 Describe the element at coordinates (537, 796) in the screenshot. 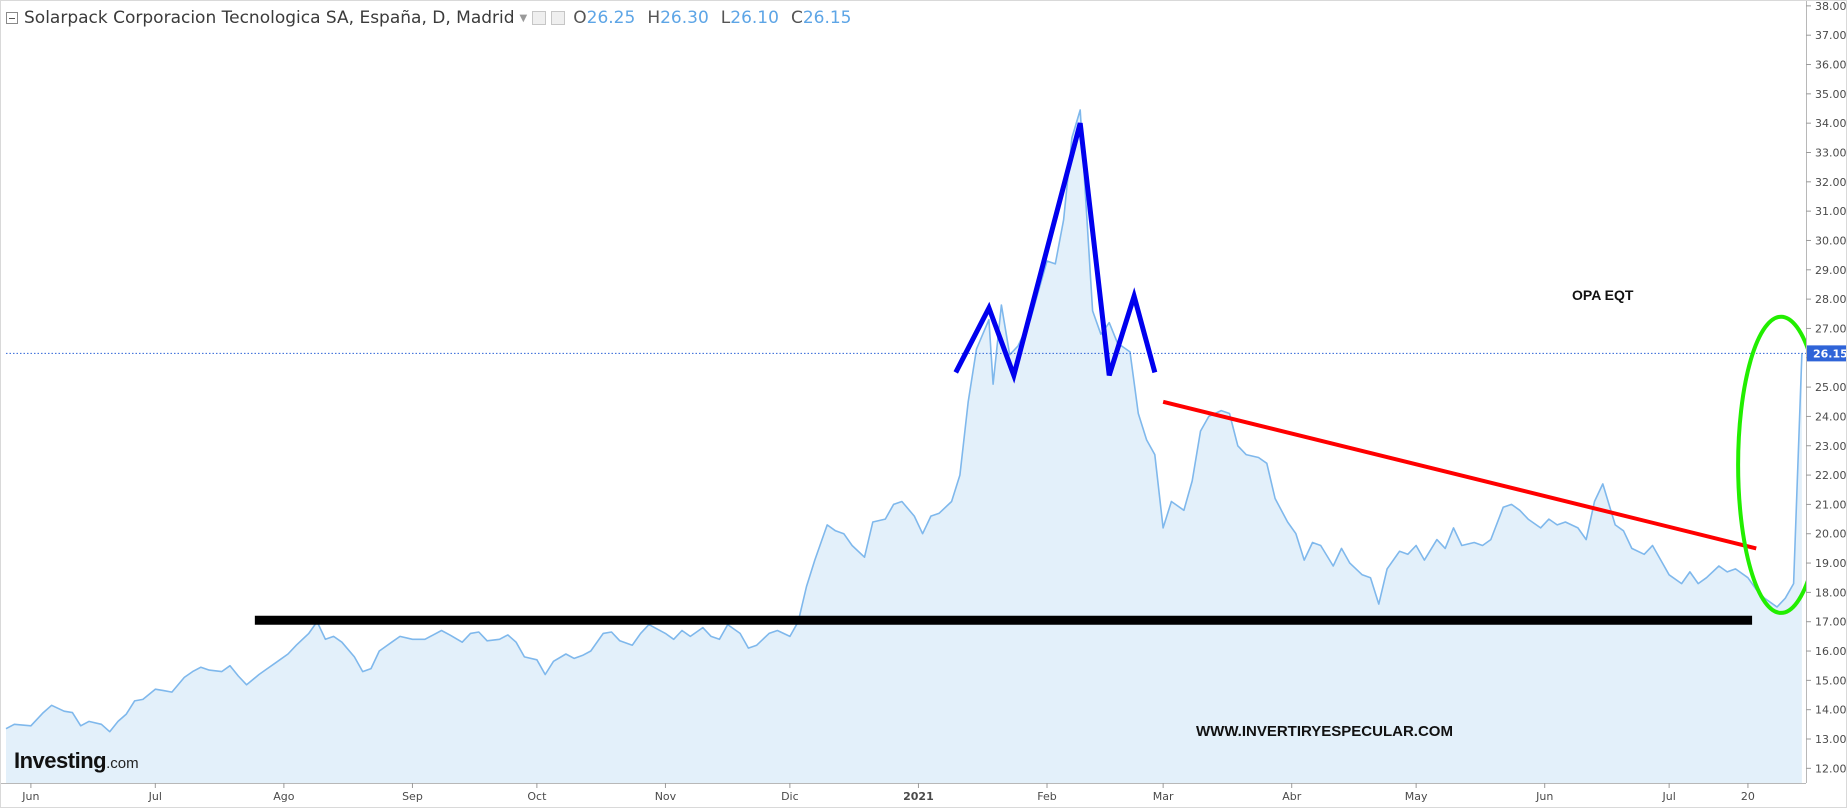

I see `x-tick-label: Oct` at that location.